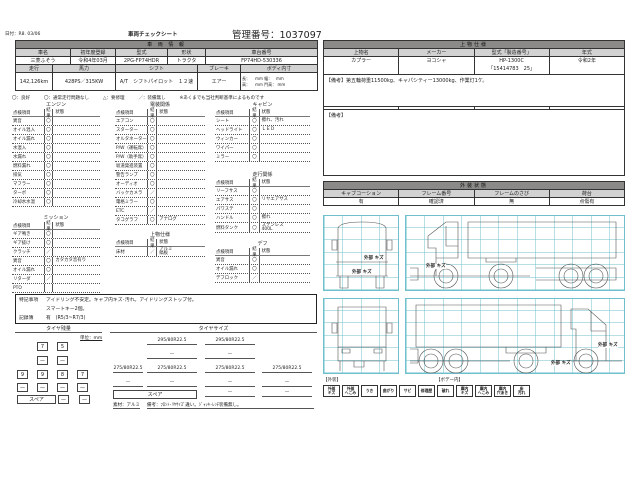 Image resolution: width=640 pixels, height=480 pixels. What do you see at coordinates (121, 300) in the screenshot?
I see `notes-line: アイドリング不安定。キャブ内キズ･汚れ。アイドリングストップ付。` at bounding box center [121, 300].